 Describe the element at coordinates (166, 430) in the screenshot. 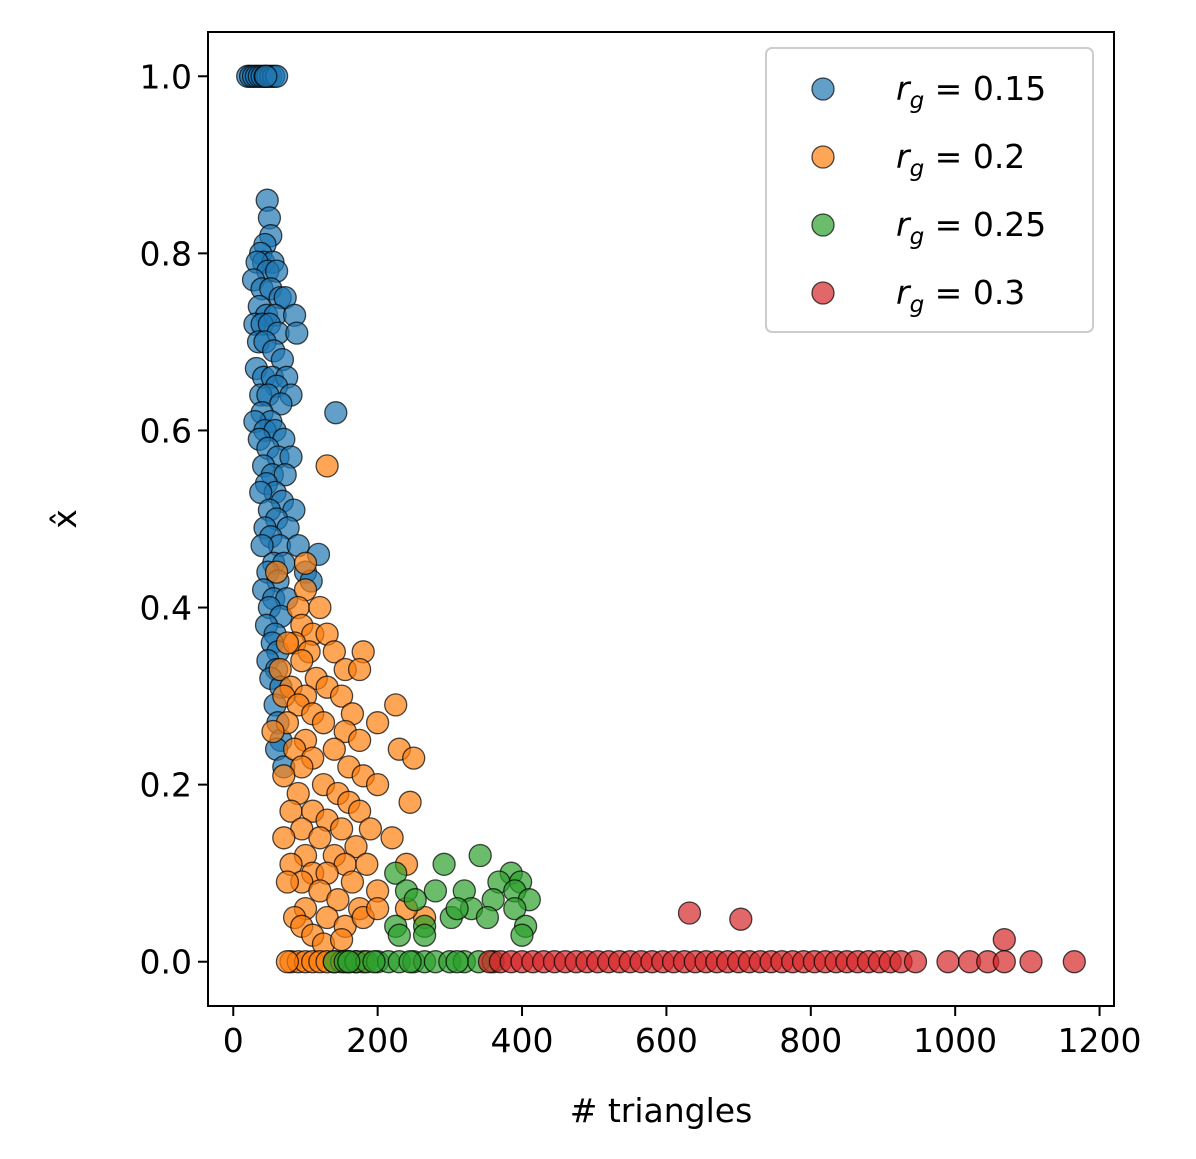

I see `y-tick-label: 0.6` at that location.